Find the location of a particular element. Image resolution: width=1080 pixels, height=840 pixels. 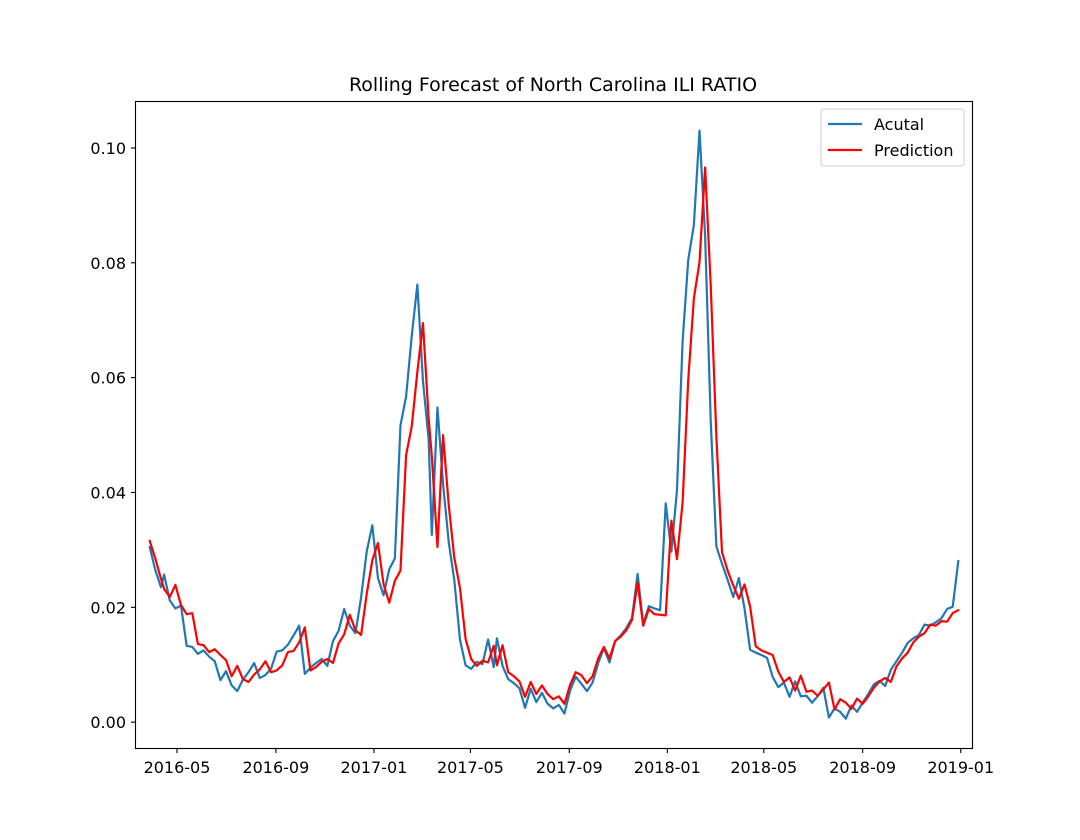

x-tick-label: 2018-05 is located at coordinates (763, 767).